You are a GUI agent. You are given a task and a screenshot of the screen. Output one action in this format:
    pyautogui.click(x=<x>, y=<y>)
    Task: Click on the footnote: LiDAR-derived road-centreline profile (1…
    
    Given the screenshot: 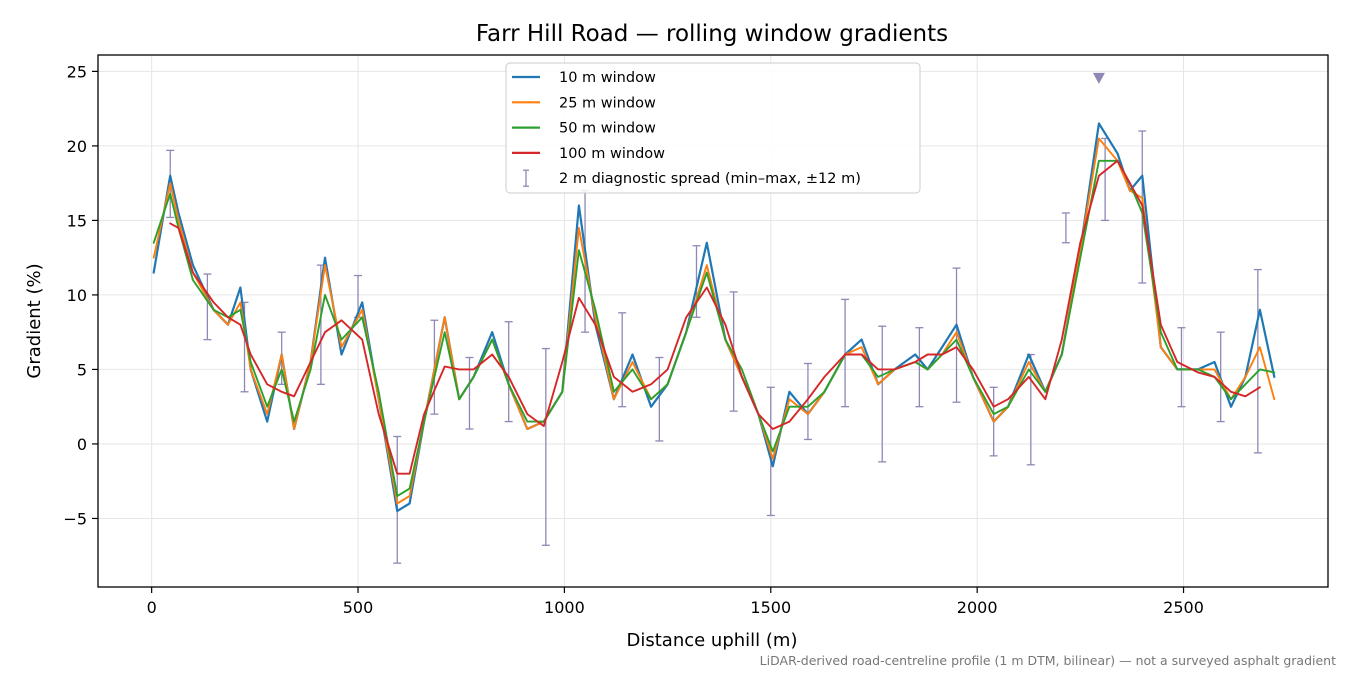 What is the action you would take?
    pyautogui.click(x=1048, y=660)
    